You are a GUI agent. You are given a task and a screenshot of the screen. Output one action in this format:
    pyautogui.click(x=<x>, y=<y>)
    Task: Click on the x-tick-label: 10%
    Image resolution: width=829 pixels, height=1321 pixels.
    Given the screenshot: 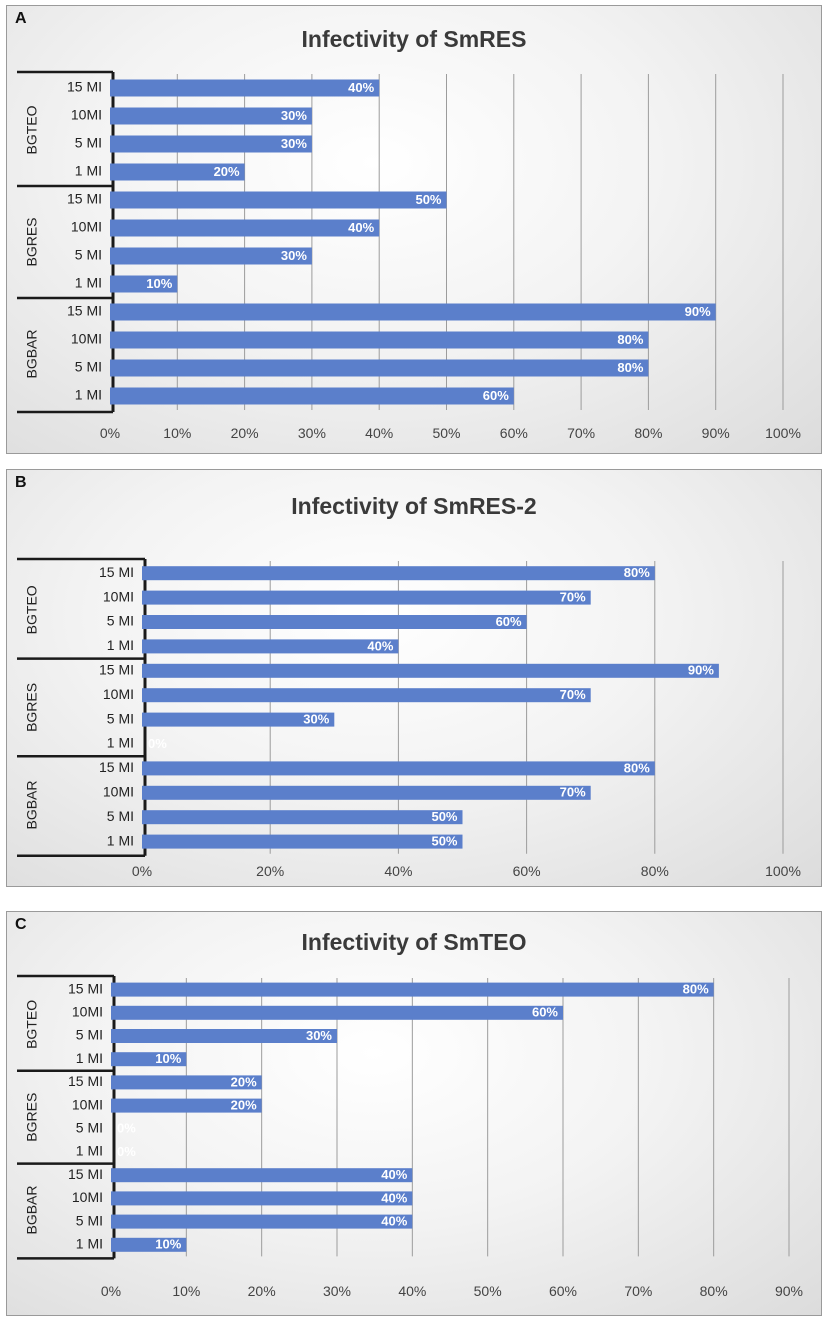 What is the action you would take?
    pyautogui.click(x=186, y=1291)
    